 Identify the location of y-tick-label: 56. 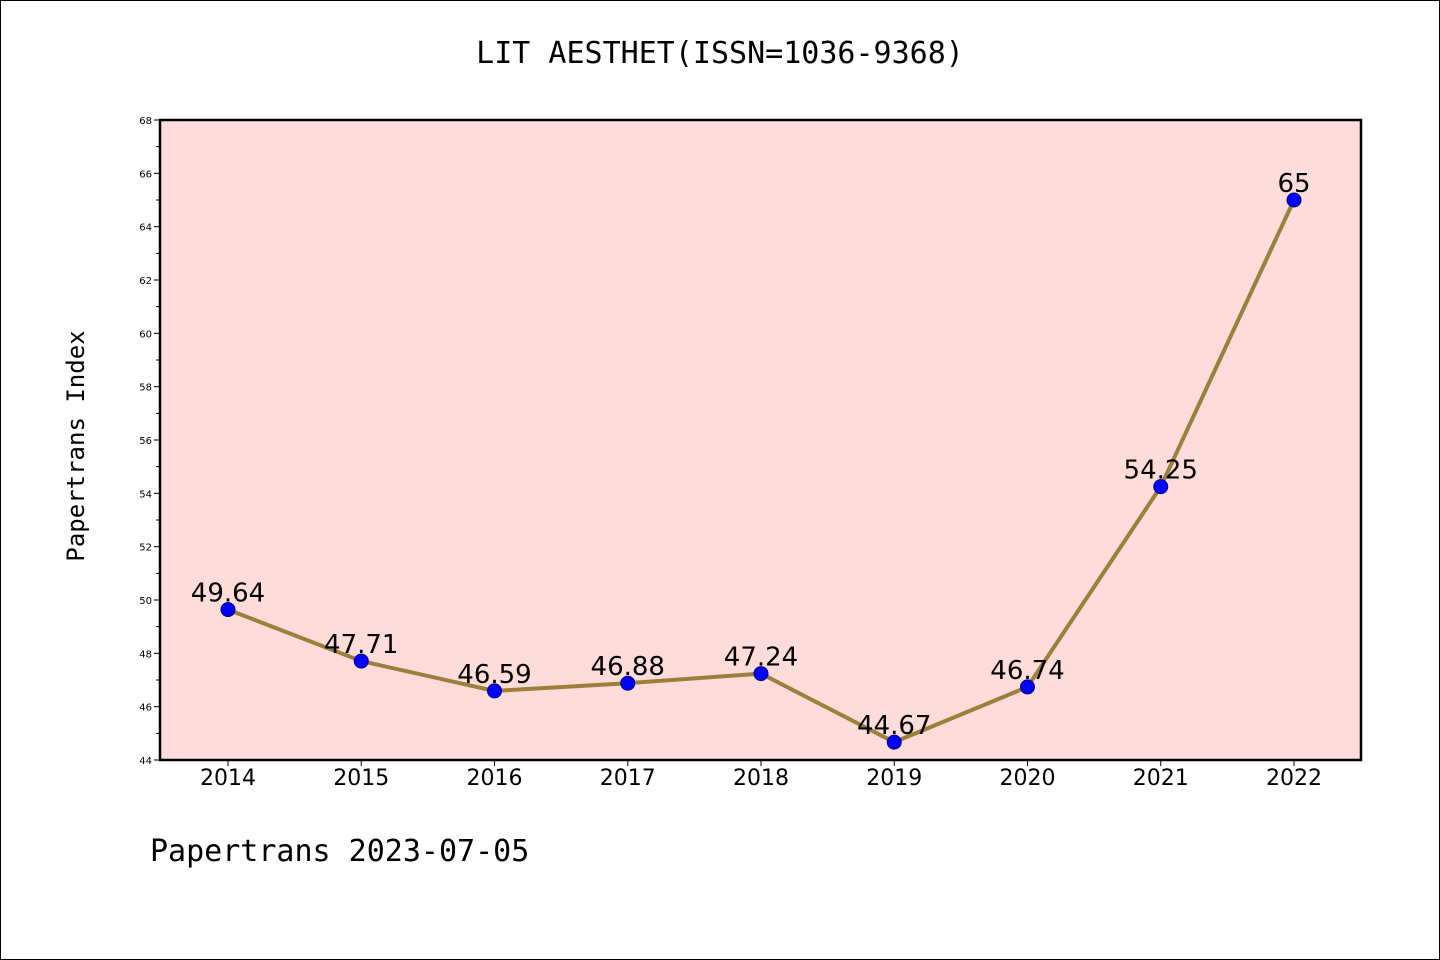
(145, 441).